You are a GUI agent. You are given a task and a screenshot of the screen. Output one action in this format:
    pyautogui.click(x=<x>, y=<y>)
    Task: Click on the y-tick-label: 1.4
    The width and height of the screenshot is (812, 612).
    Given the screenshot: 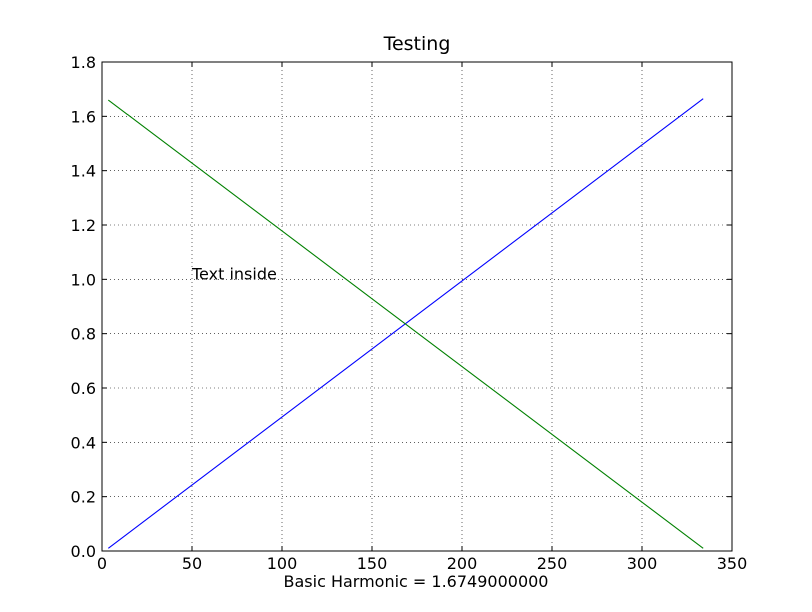 What is the action you would take?
    pyautogui.click(x=83, y=171)
    